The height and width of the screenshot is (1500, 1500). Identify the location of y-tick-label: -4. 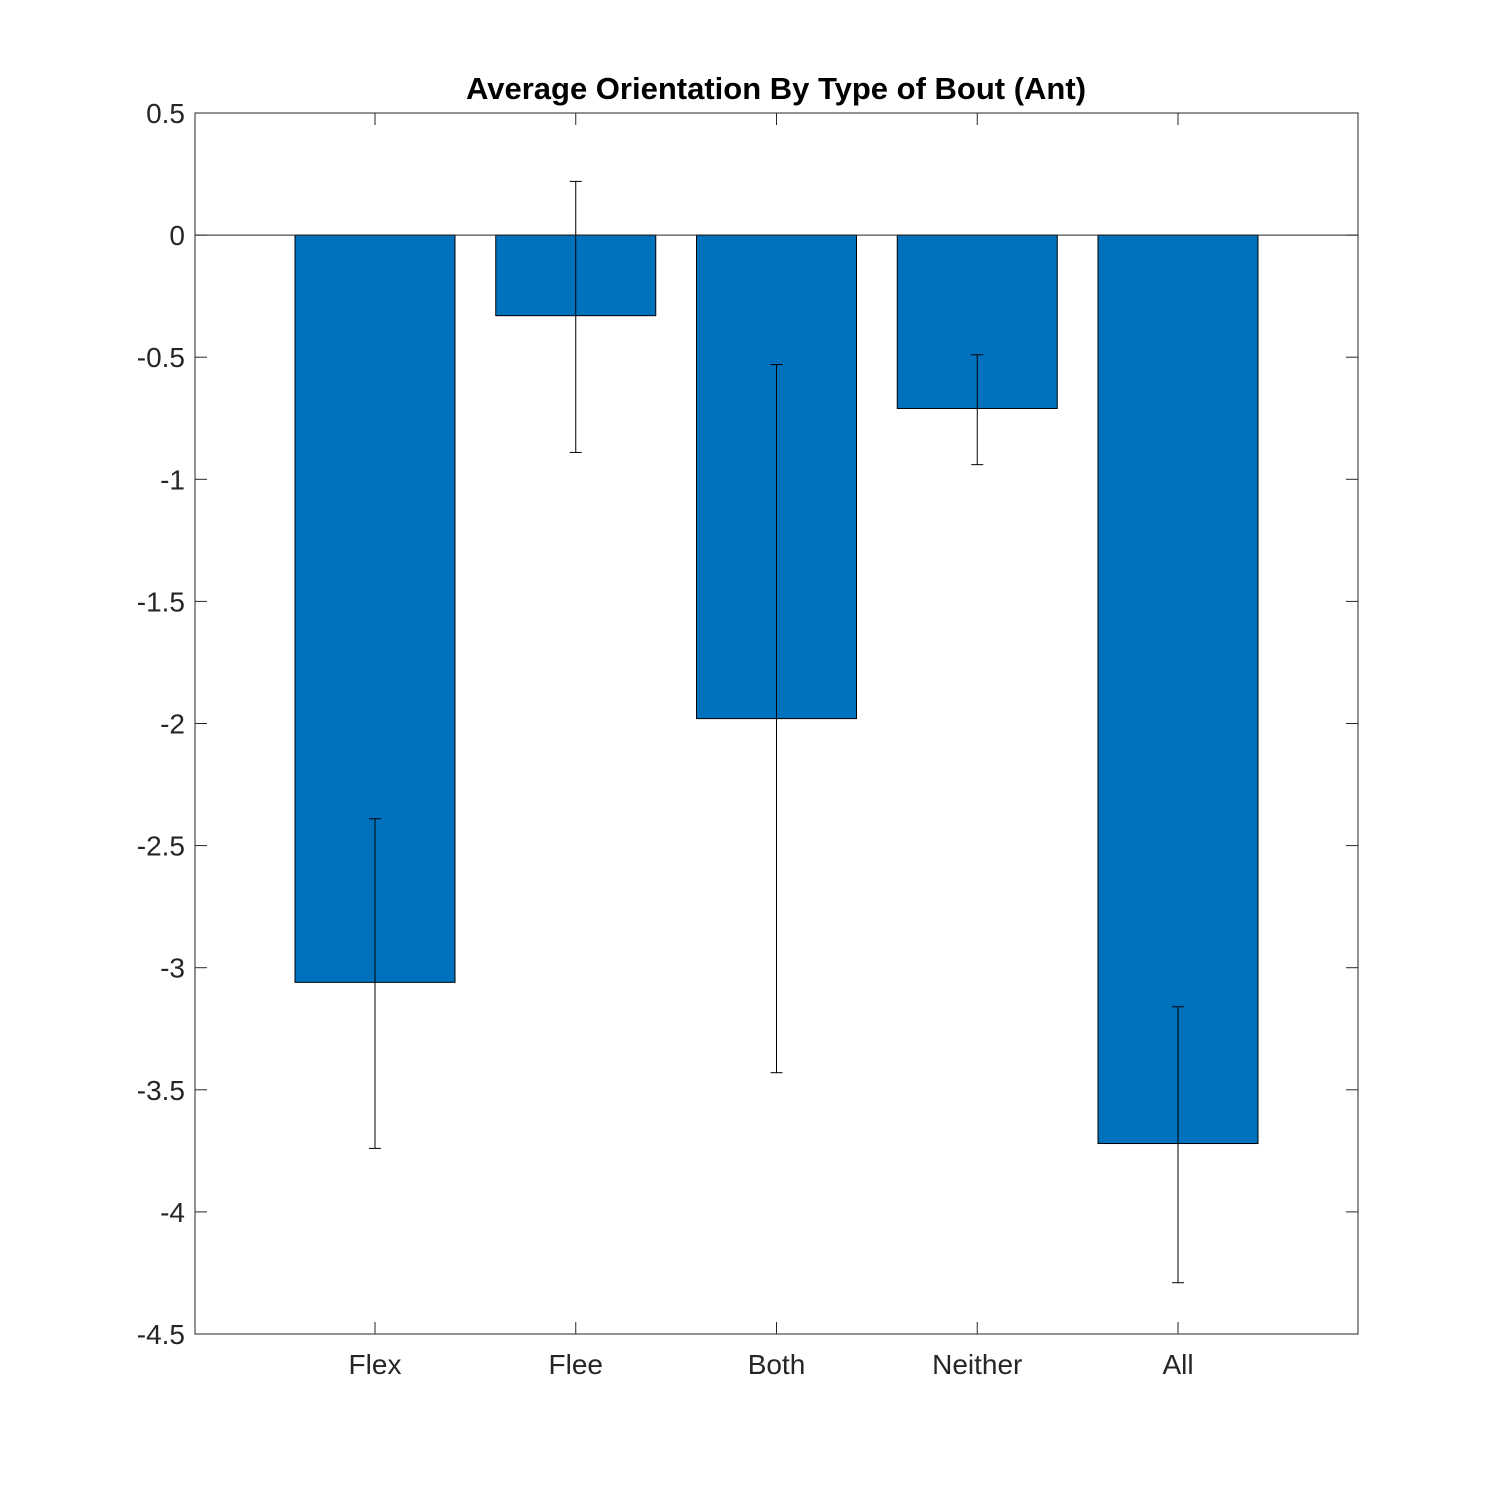
(172, 1212).